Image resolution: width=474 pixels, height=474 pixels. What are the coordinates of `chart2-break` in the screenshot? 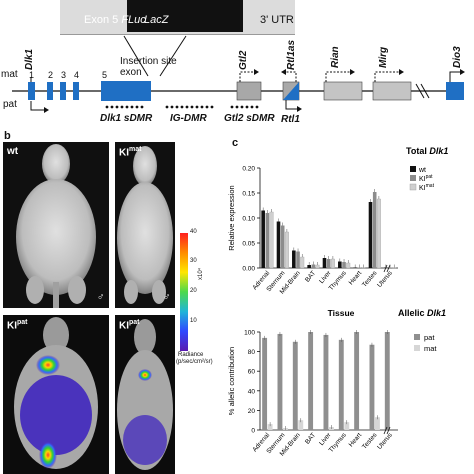 It's located at (385, 430).